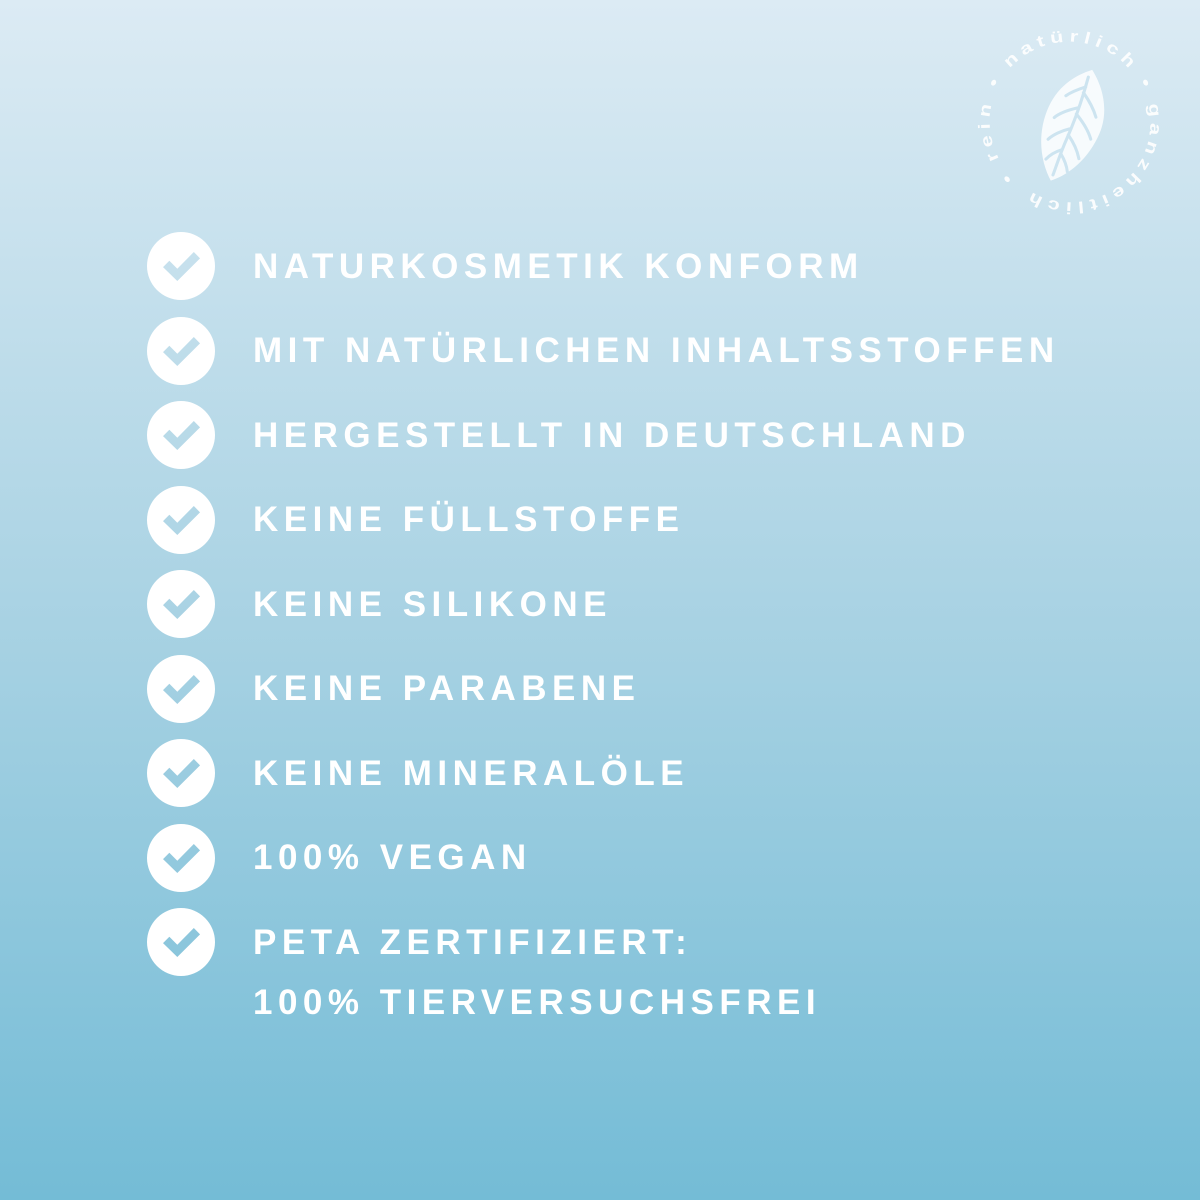 This screenshot has width=1200, height=1200. Describe the element at coordinates (473, 942) in the screenshot. I see `checklist-item-label: PETA ZERTIFIZIERT:` at that location.